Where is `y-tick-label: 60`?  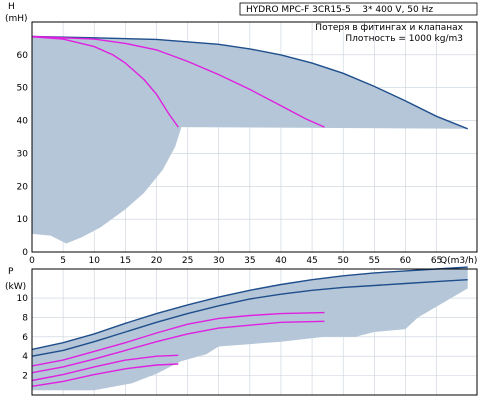 y-tick-label: 60 is located at coordinates (23, 56).